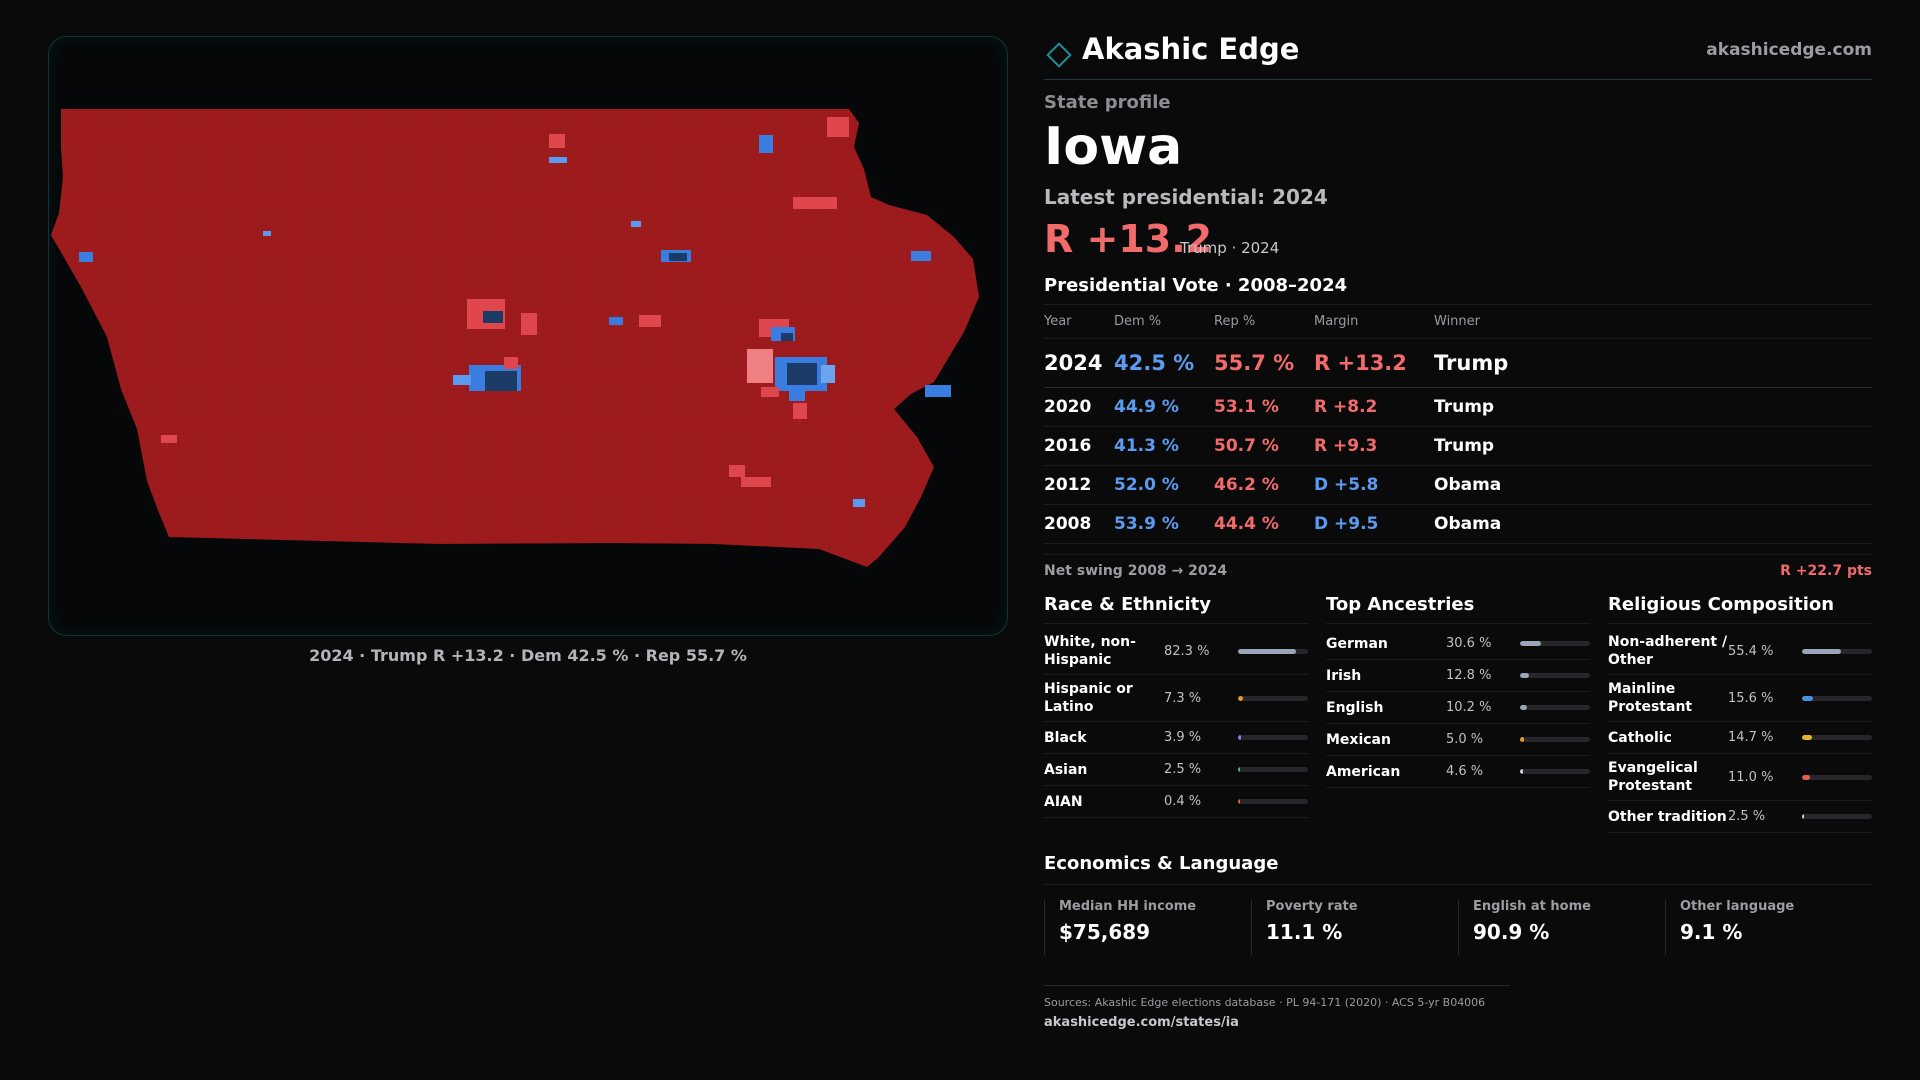 The height and width of the screenshot is (1080, 1920). What do you see at coordinates (1088, 698) in the screenshot?
I see `demo-label: Hispanic or Latino` at bounding box center [1088, 698].